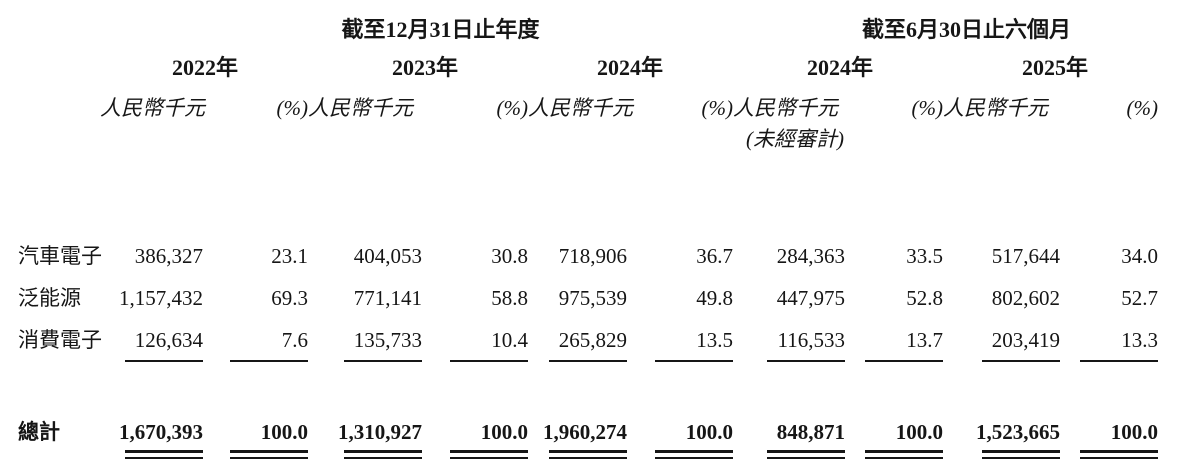  Describe the element at coordinates (715, 339) in the screenshot. I see `percent-cell: 13.5` at that location.